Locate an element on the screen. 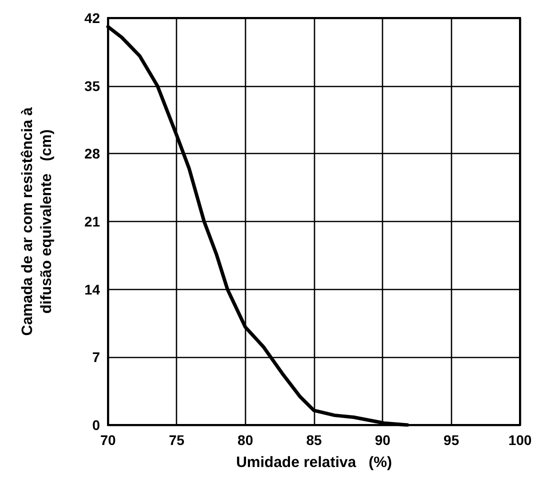  y-tick-label: 35 is located at coordinates (92, 86).